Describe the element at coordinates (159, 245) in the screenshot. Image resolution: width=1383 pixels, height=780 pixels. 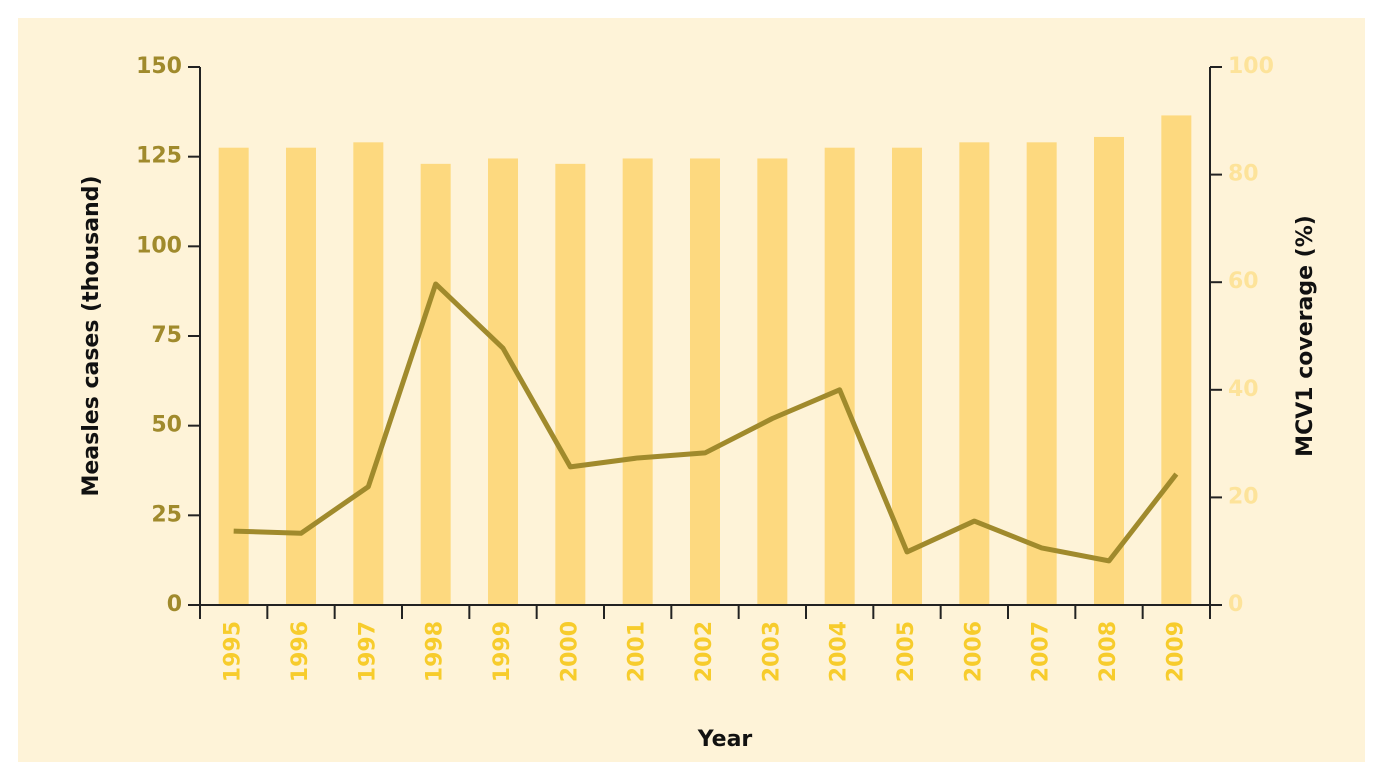
I see `y-tick-label: 100` at that location.